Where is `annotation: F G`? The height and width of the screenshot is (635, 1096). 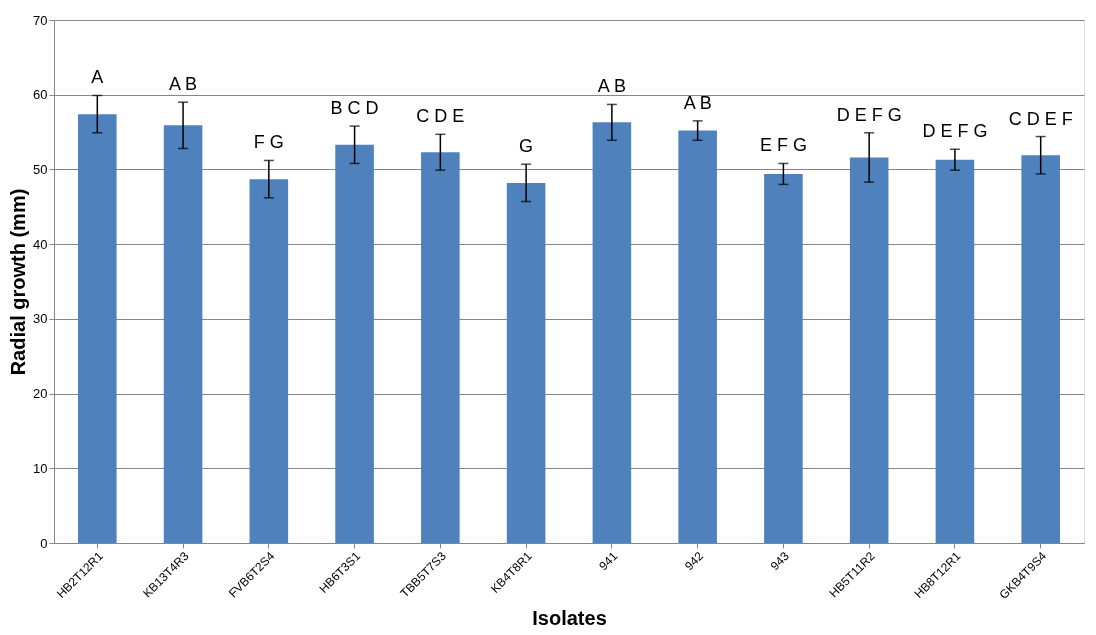 annotation: F G is located at coordinates (268, 142).